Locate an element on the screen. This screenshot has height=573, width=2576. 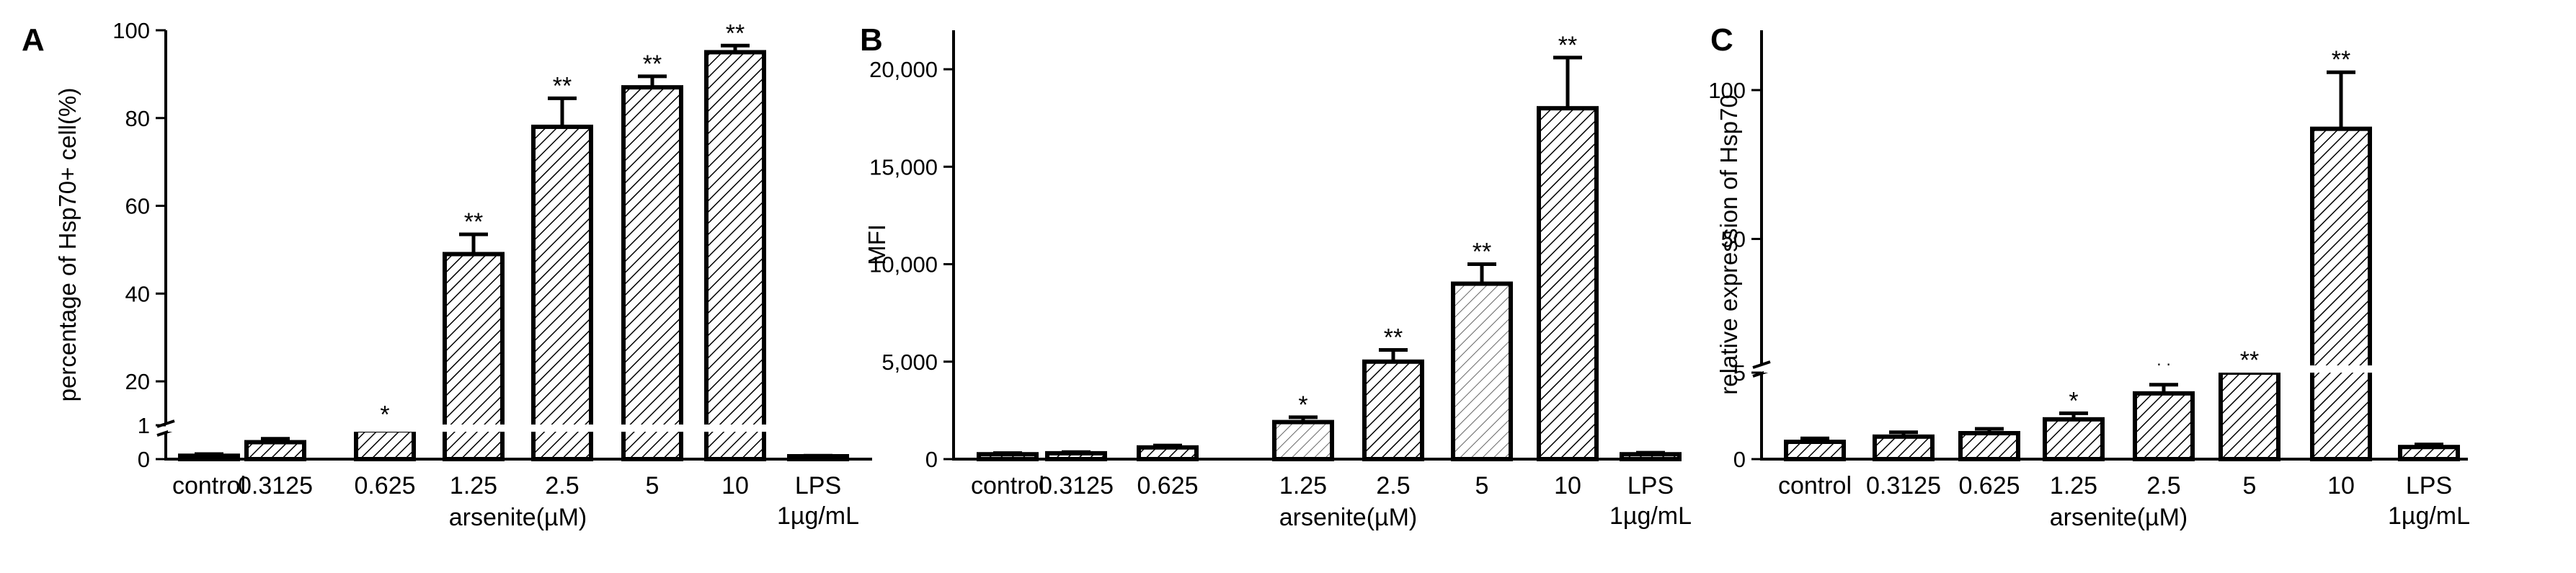
panel-label: A is located at coordinates (33, 40).